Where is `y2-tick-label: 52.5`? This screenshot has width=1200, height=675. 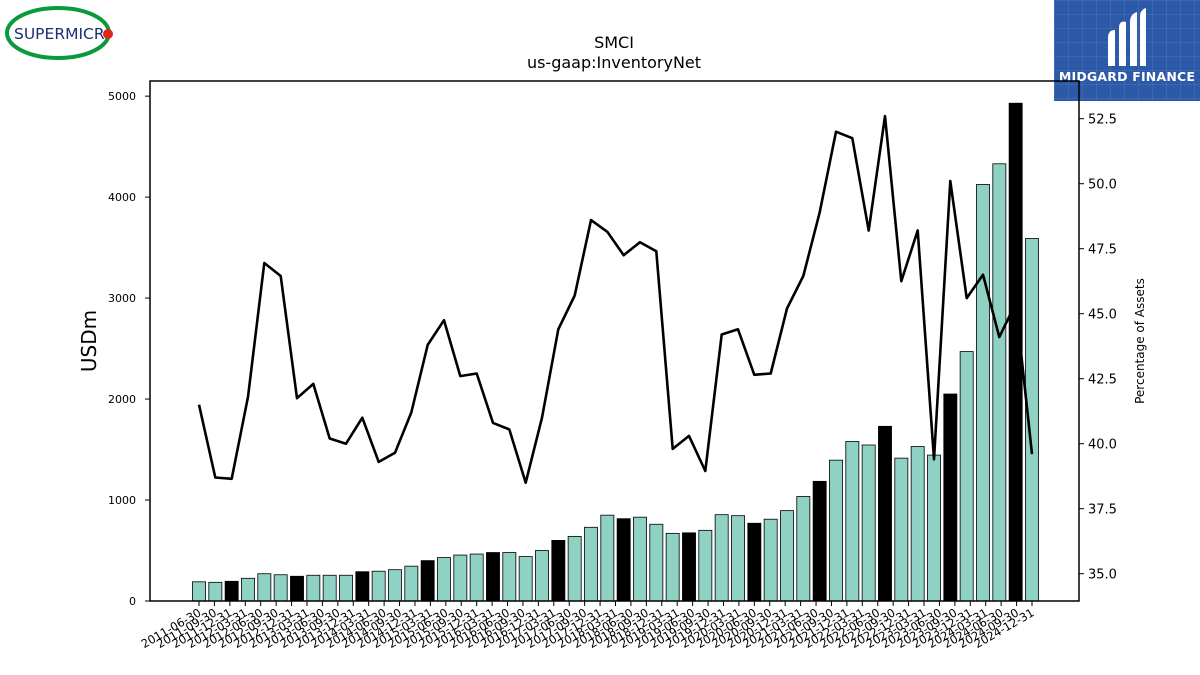
y2-tick-label: 52.5 is located at coordinates (1102, 120).